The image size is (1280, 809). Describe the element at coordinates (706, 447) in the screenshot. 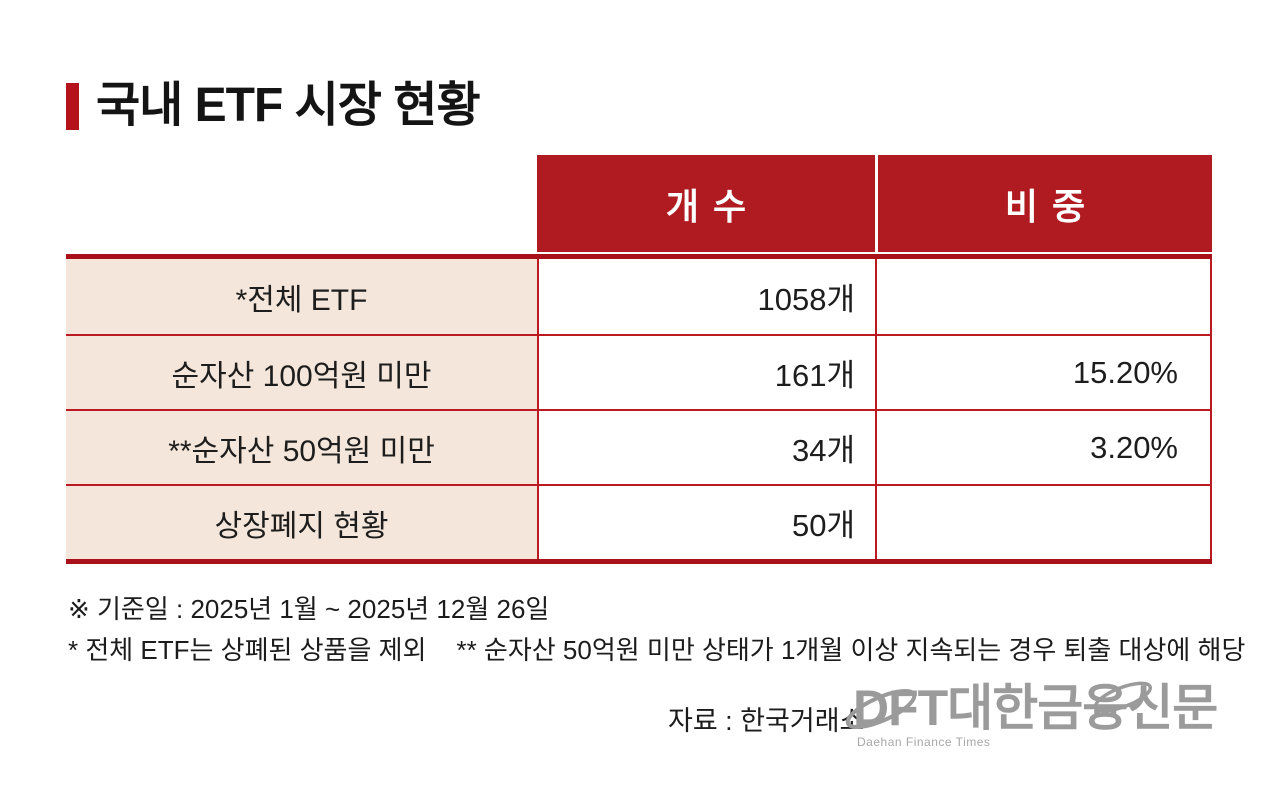

I see `row-count: 34개` at that location.